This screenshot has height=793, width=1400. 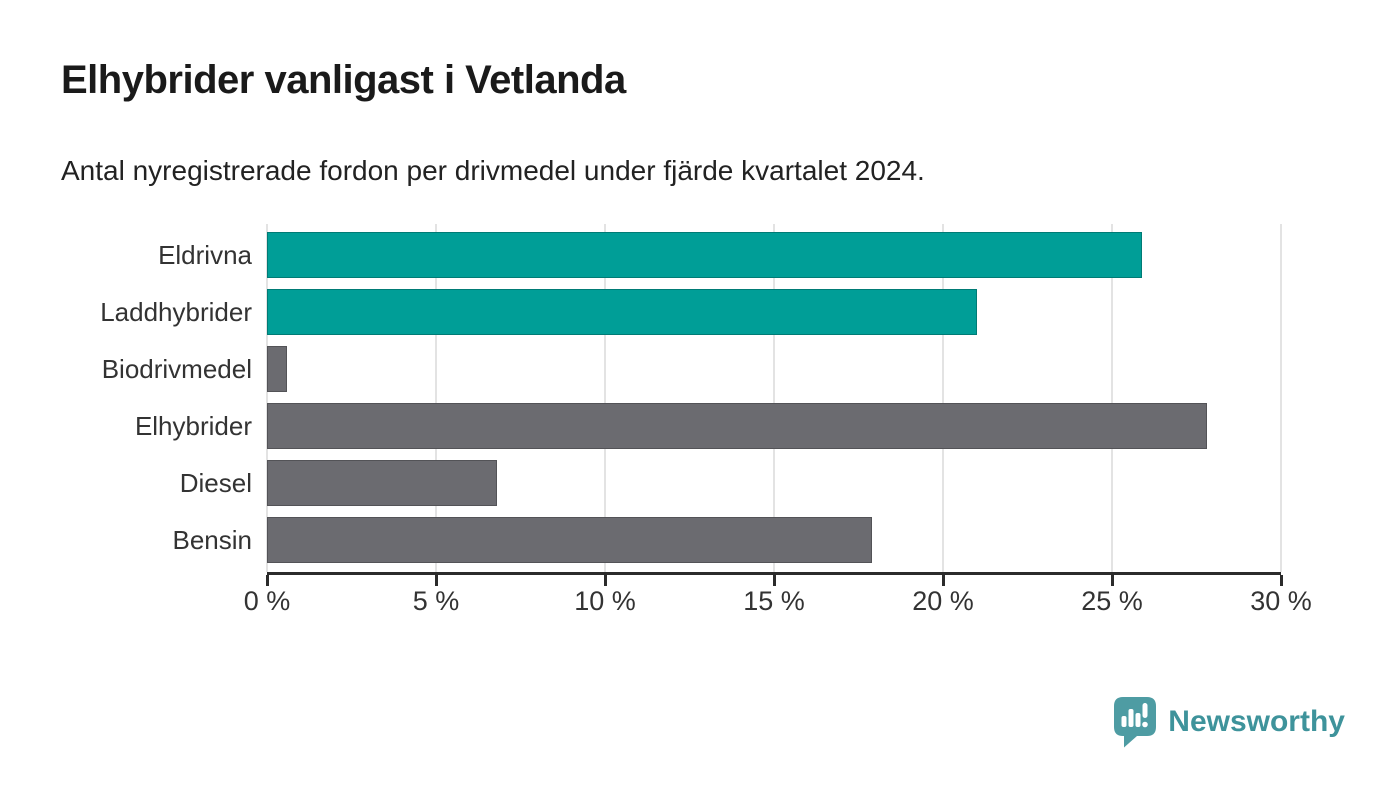 I want to click on axis-tick-label: 20 %, so click(x=943, y=601).